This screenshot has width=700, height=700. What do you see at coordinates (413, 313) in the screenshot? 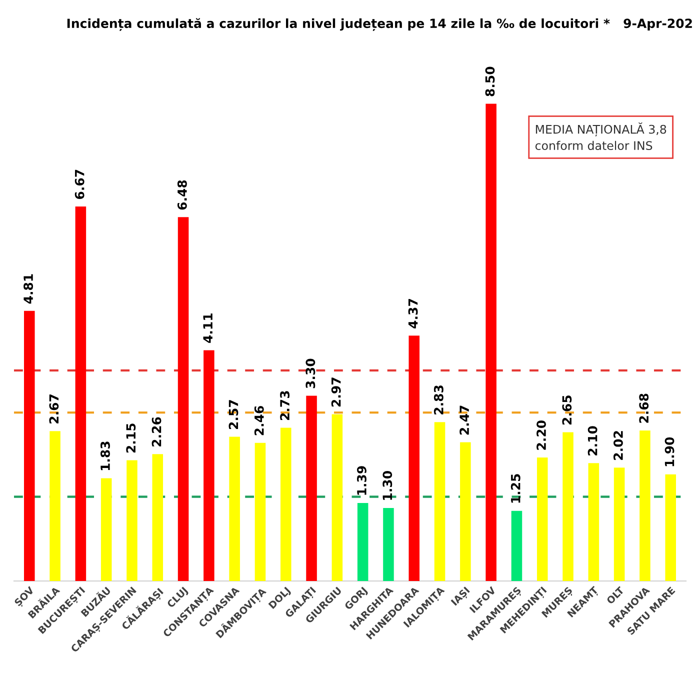
I see `data-label: 4.37` at bounding box center [413, 313].